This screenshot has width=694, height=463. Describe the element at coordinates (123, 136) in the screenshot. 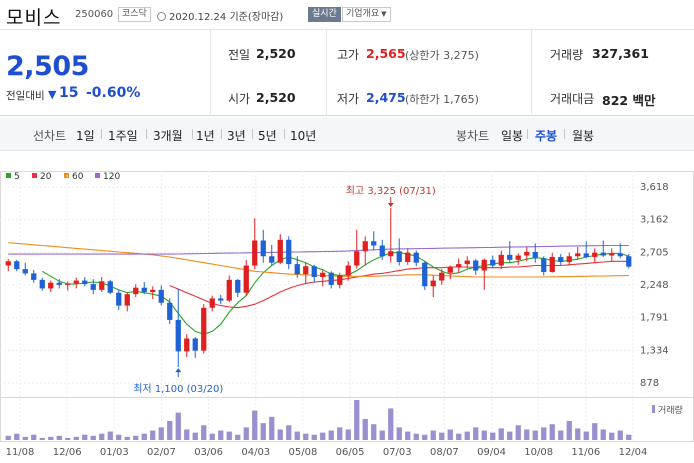

I see `tab-1-week: 1주일` at that location.